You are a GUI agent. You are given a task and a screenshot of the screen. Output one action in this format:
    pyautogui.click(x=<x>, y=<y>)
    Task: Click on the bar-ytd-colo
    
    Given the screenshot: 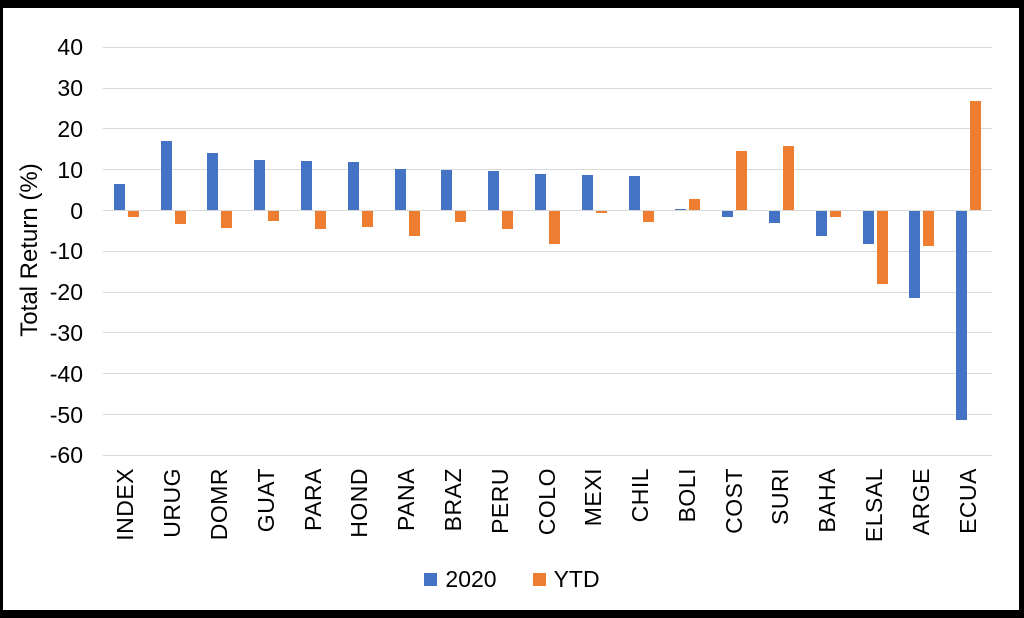 What is the action you would take?
    pyautogui.click(x=554, y=227)
    